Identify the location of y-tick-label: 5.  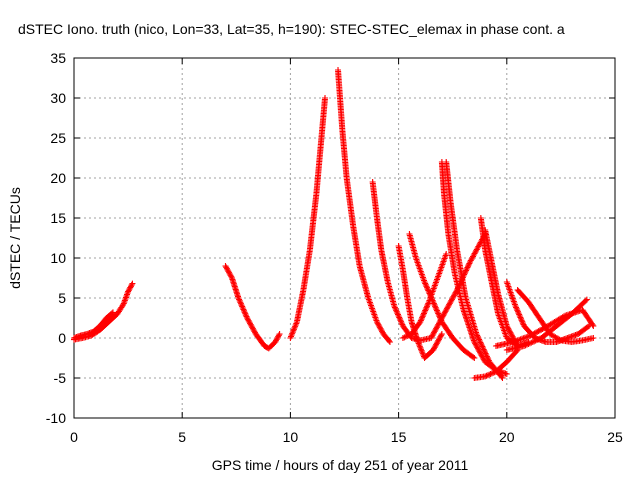
(62, 298).